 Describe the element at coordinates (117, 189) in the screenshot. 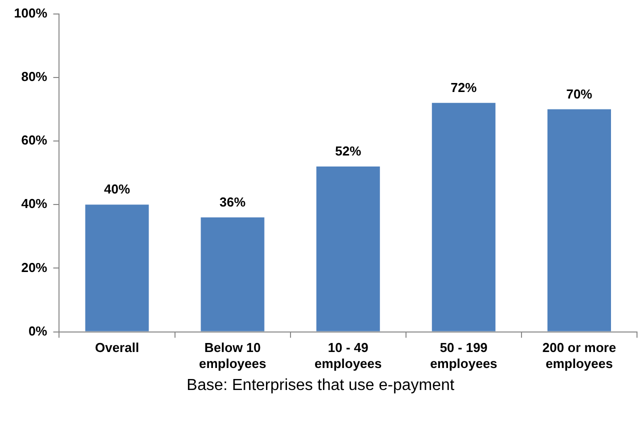

I see `data-label: 40%` at that location.